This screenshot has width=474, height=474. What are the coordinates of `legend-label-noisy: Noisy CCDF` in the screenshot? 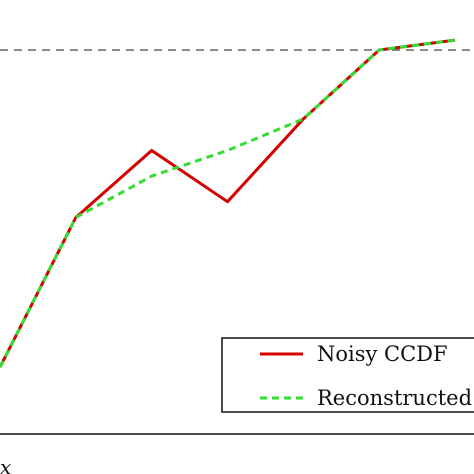 It's located at (382, 354).